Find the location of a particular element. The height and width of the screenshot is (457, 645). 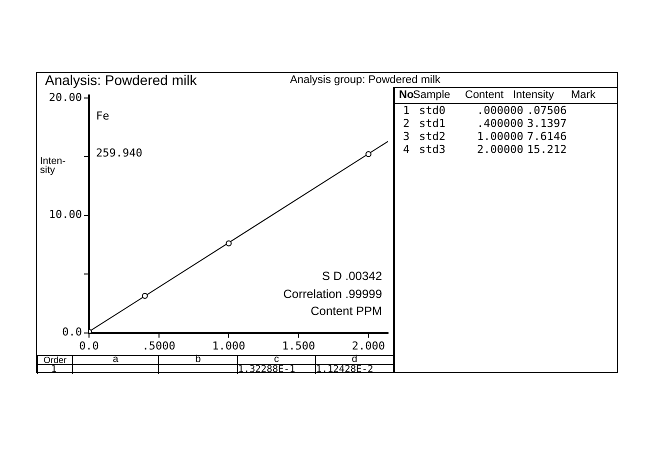

x-tick-label: 0.0 is located at coordinates (89, 345).